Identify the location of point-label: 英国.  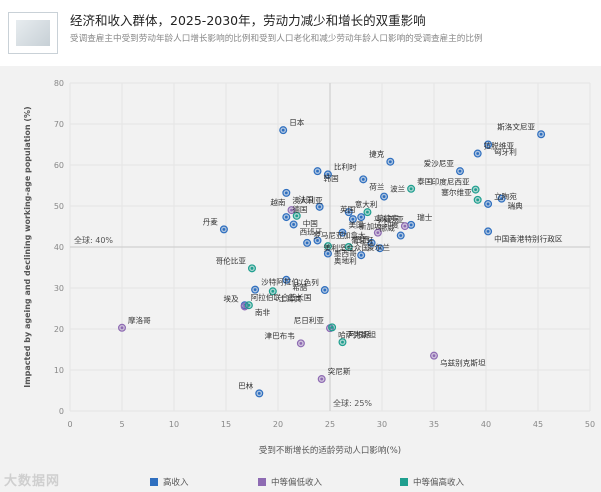
(347, 209).